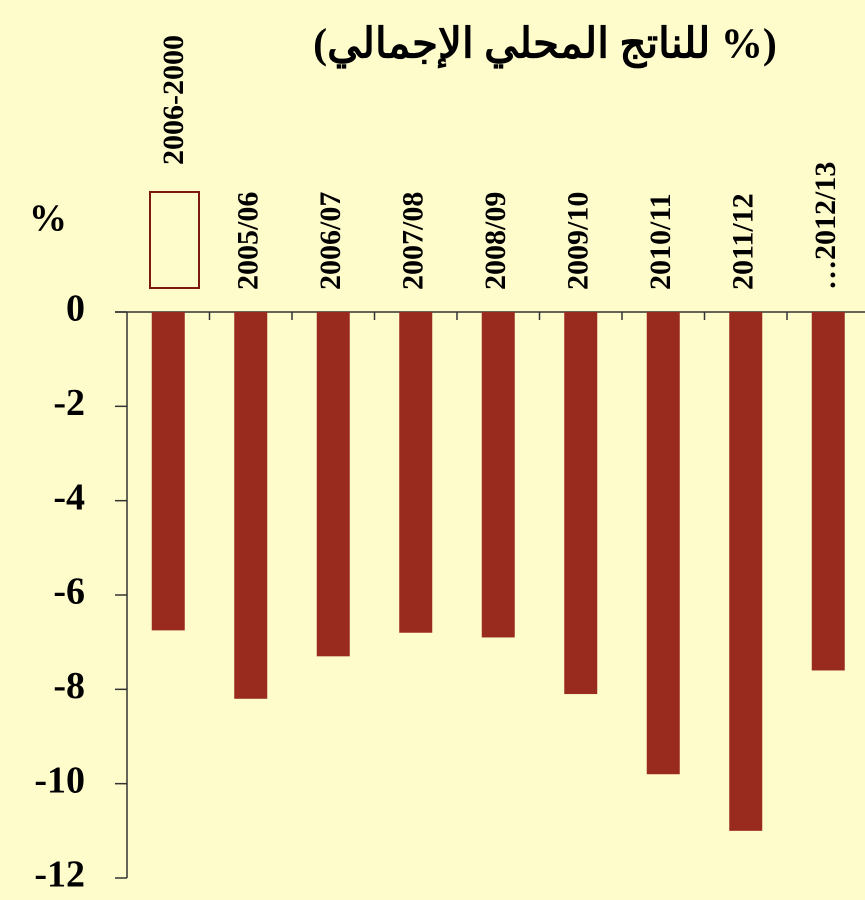  I want to click on y-tick-label: -6, so click(69, 592).